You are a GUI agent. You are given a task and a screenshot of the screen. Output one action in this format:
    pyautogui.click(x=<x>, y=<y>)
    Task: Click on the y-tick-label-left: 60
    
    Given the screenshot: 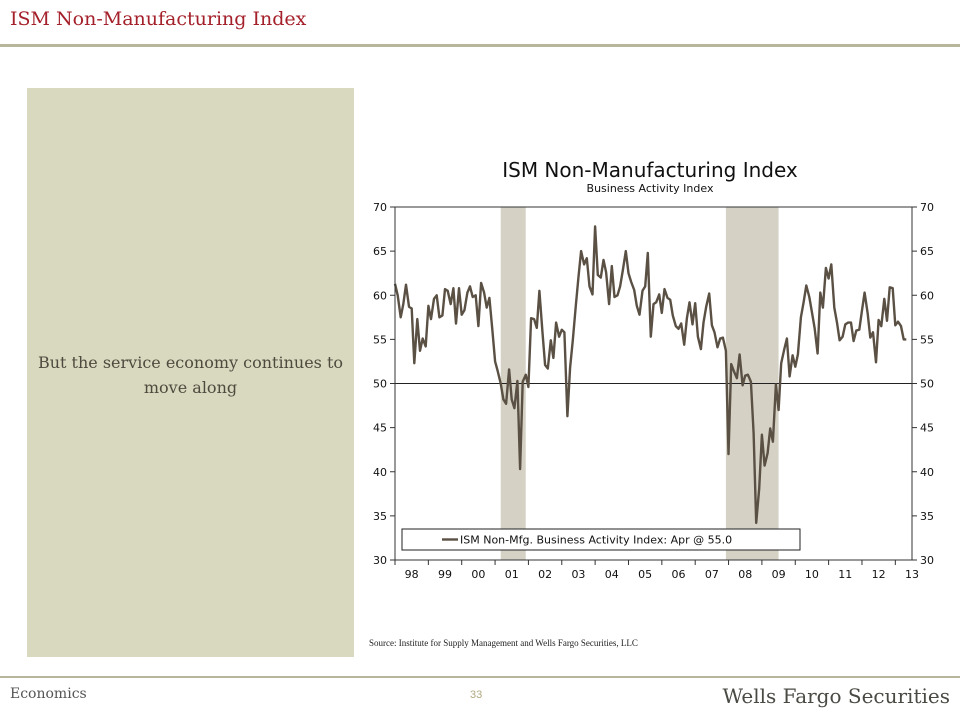 What is the action you would take?
    pyautogui.click(x=380, y=295)
    